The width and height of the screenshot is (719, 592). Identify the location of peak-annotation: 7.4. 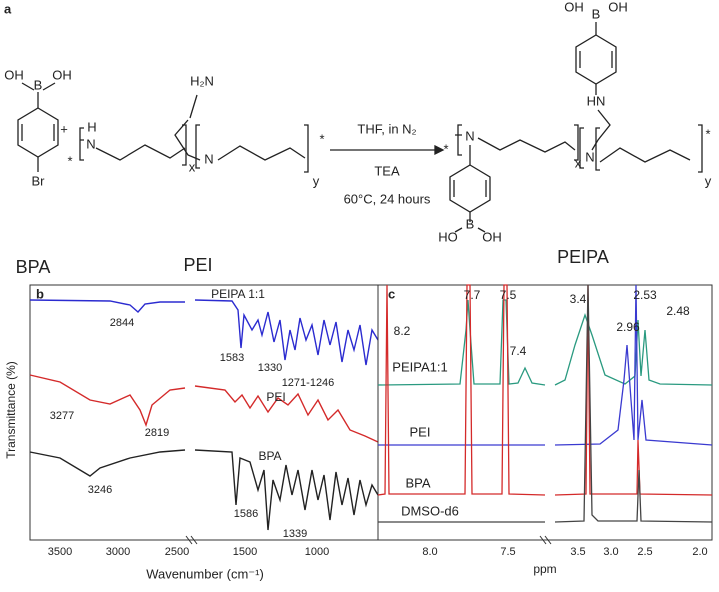
(518, 351).